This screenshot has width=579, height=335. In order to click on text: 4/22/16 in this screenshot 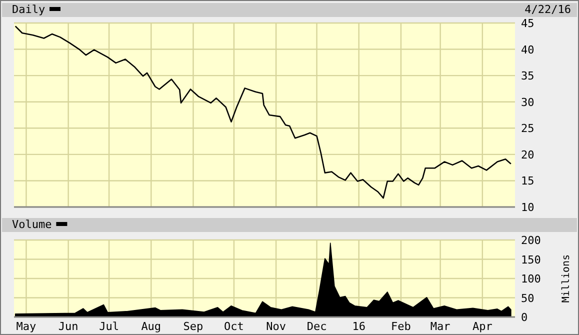, I will do `click(547, 9)`.